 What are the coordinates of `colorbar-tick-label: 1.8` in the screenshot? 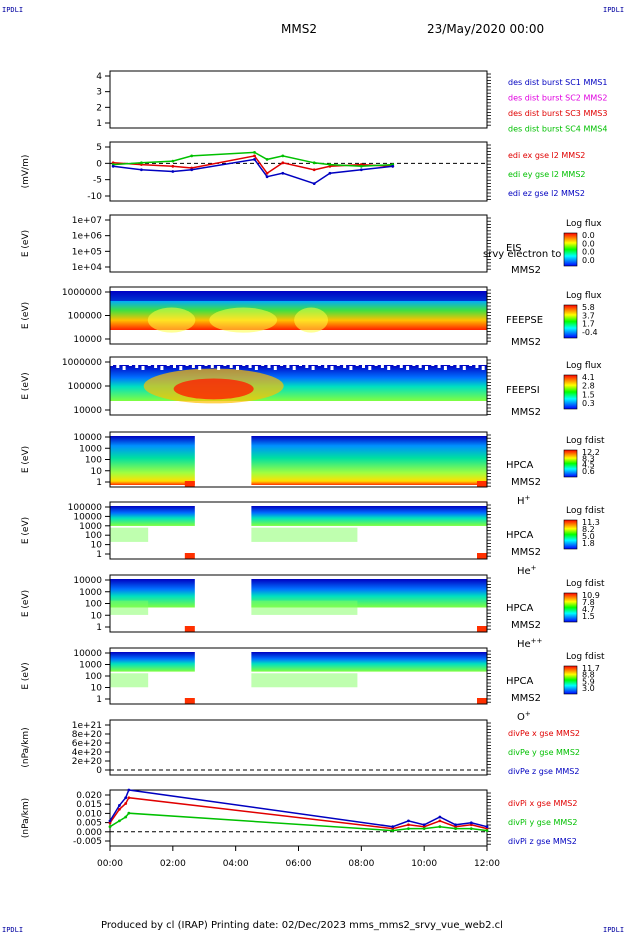 It's located at (588, 543).